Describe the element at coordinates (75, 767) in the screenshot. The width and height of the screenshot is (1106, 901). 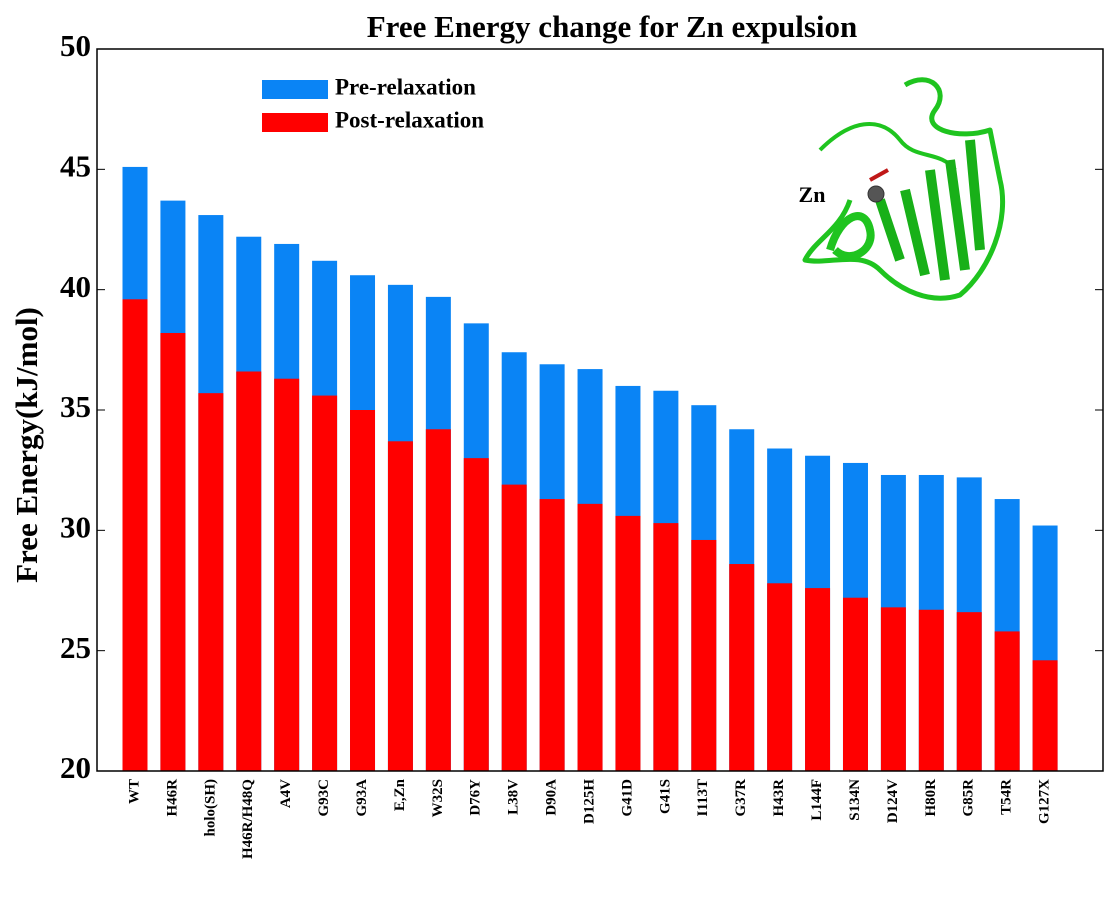
I see `y-tick-label: 20` at that location.